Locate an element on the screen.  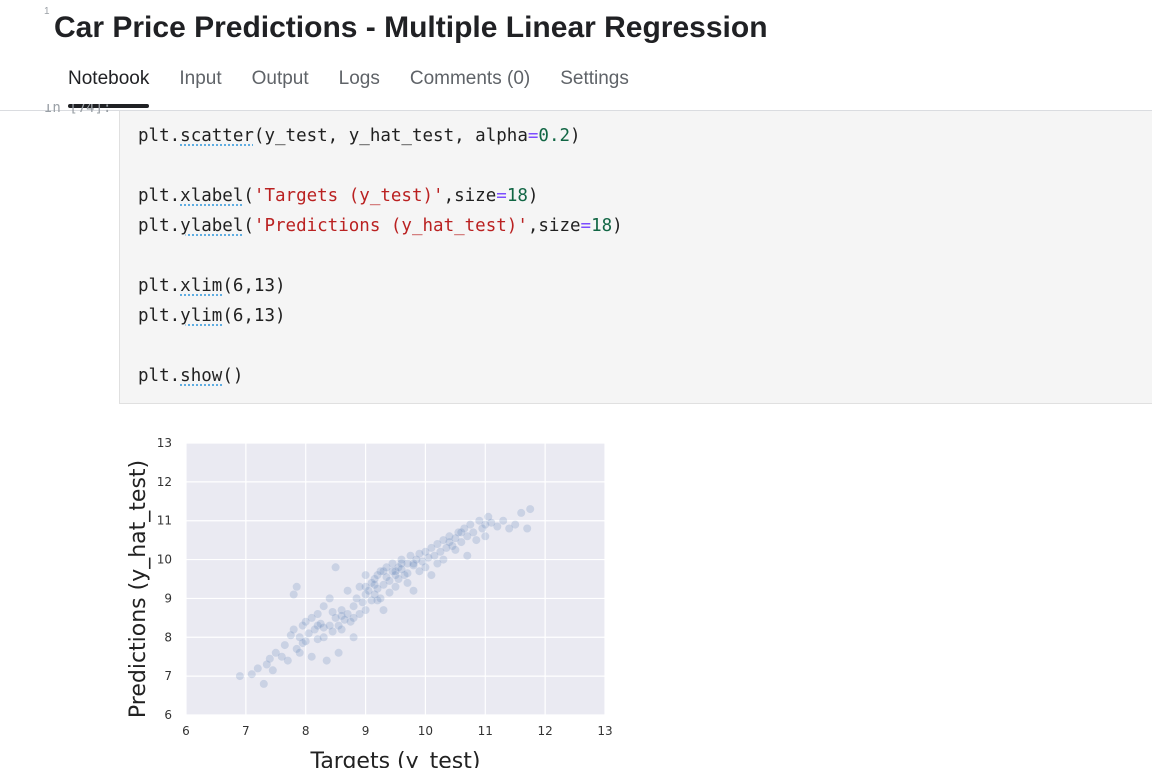
tab-logs: Logs is located at coordinates (359, 78).